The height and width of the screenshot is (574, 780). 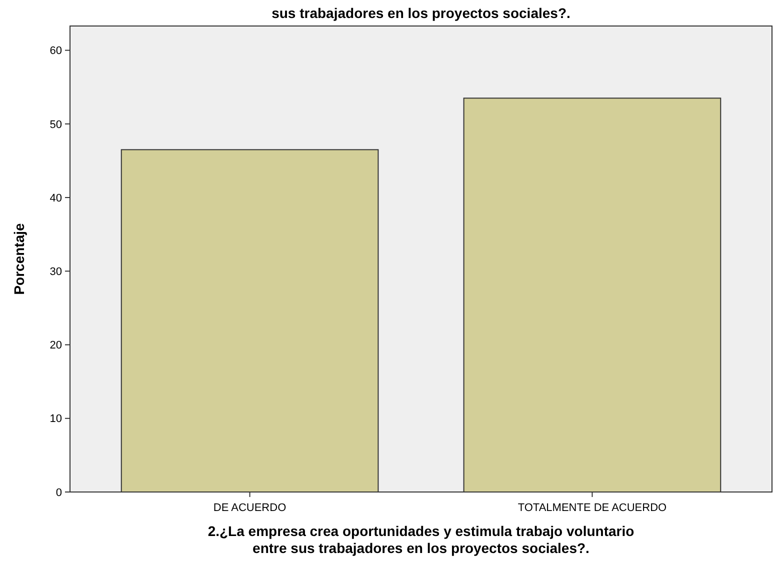 What do you see at coordinates (56, 51) in the screenshot?
I see `y-tick-label: 60` at bounding box center [56, 51].